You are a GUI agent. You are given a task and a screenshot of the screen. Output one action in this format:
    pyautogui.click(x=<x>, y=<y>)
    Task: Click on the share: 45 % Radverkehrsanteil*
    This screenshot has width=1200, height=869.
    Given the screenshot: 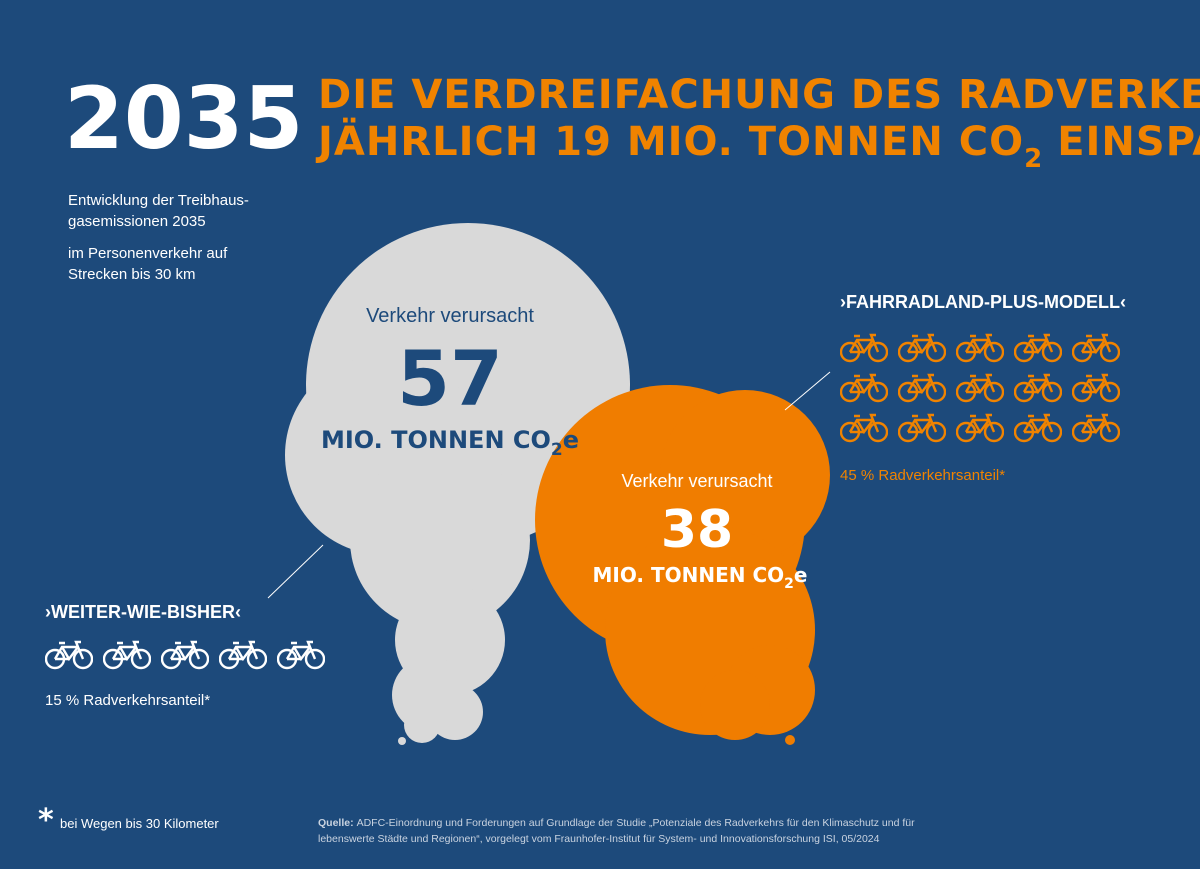 What is the action you would take?
    pyautogui.click(x=922, y=475)
    